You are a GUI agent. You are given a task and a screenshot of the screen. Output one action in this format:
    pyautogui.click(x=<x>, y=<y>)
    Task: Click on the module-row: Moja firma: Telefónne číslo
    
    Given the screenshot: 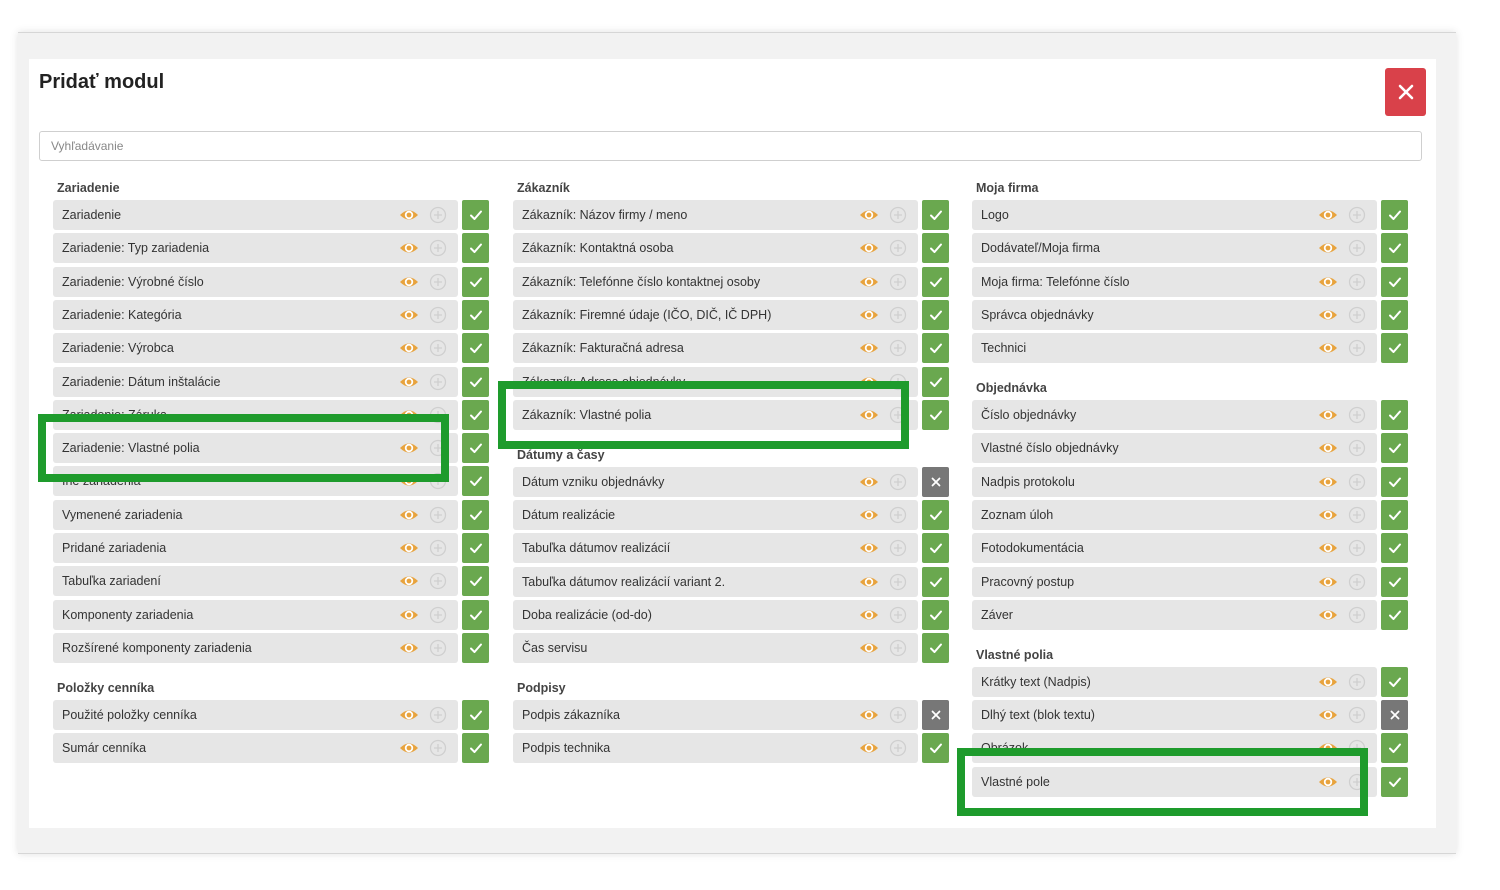 What is the action you would take?
    pyautogui.click(x=1192, y=281)
    